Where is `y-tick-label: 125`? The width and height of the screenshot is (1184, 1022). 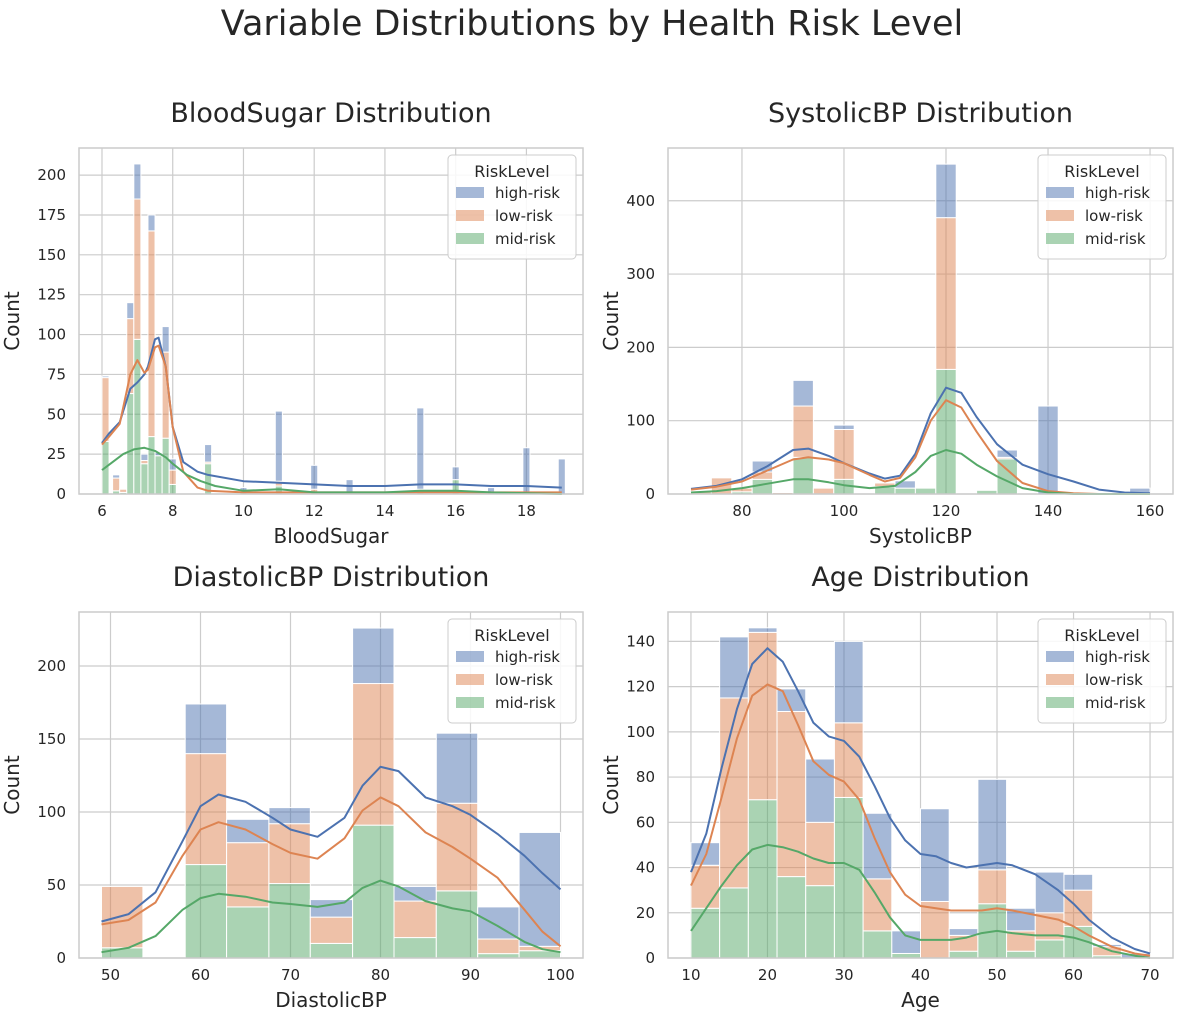 y-tick-label: 125 is located at coordinates (51, 295).